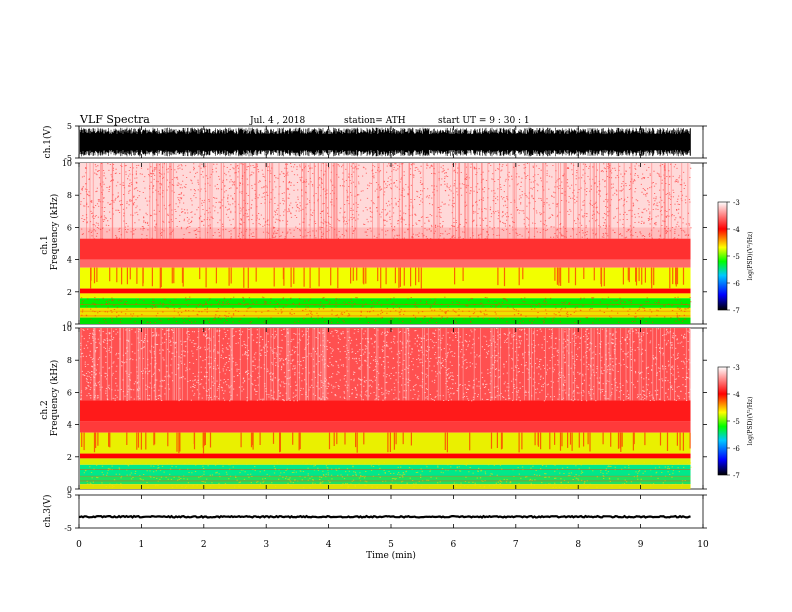  What do you see at coordinates (69, 227) in the screenshot?
I see `ch1-spectrogram-ytick-label: 6` at bounding box center [69, 227].